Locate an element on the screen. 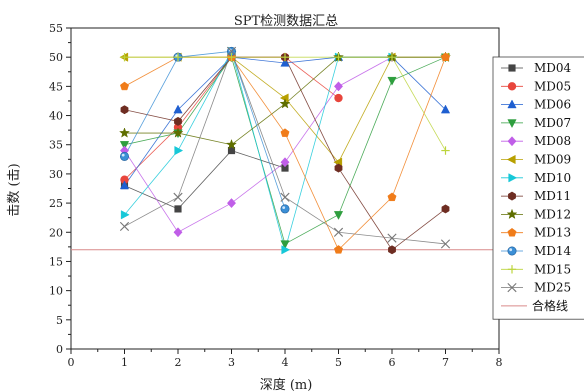 This screenshot has width=584, height=392. data-point-md10-shape is located at coordinates (286, 250).